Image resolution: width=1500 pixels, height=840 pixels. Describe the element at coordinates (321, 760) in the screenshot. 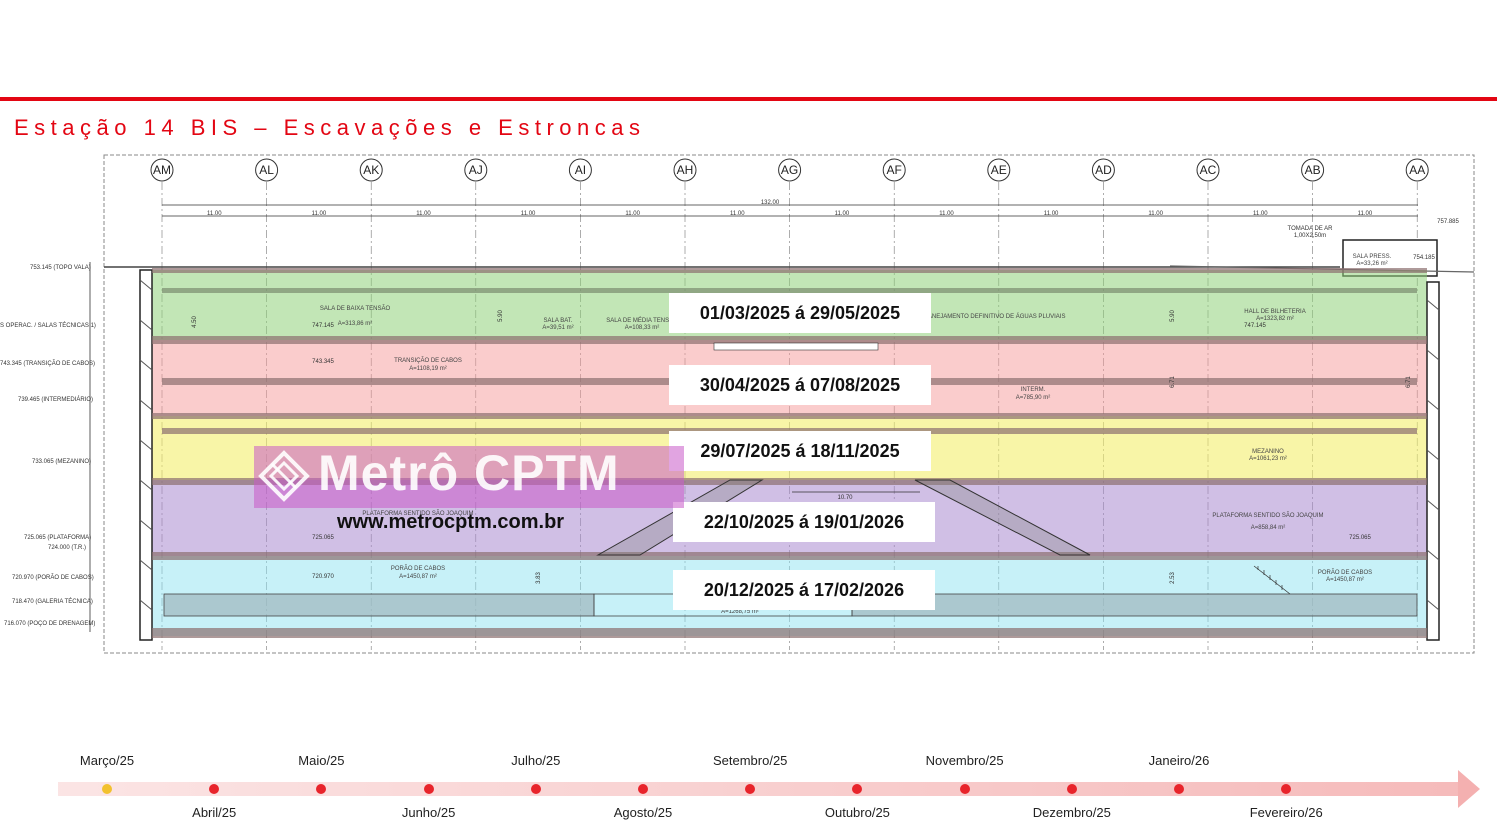

I see `timeline-month-label: Maio/25` at that location.